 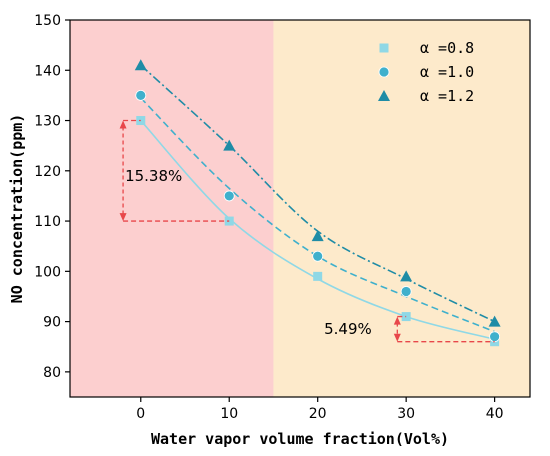 I want to click on y-tick-label: 110, so click(x=47, y=222).